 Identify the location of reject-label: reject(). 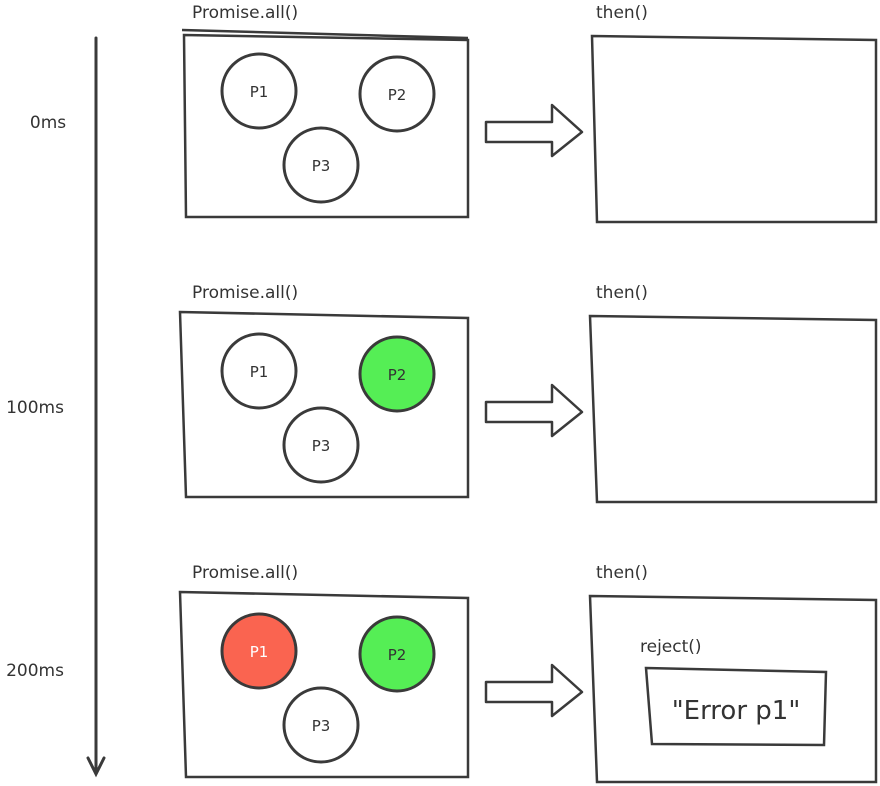
(671, 647).